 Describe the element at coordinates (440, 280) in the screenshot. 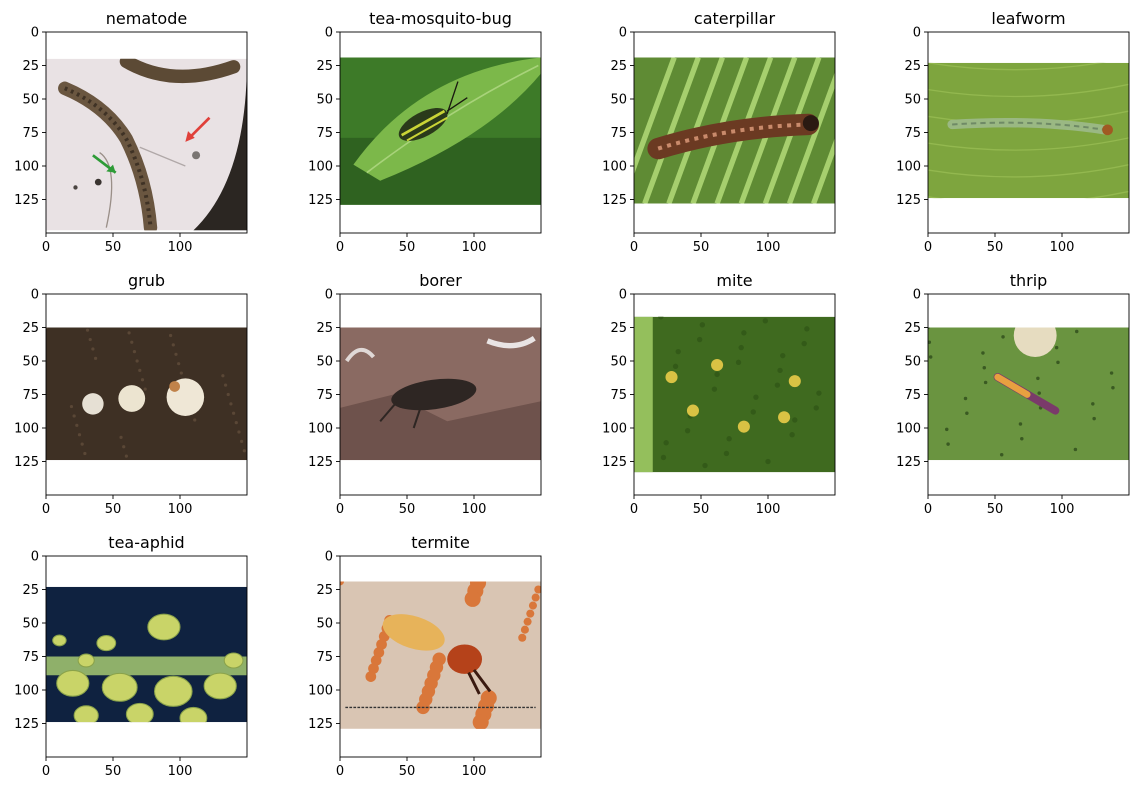

I see `panel-title: borer` at that location.